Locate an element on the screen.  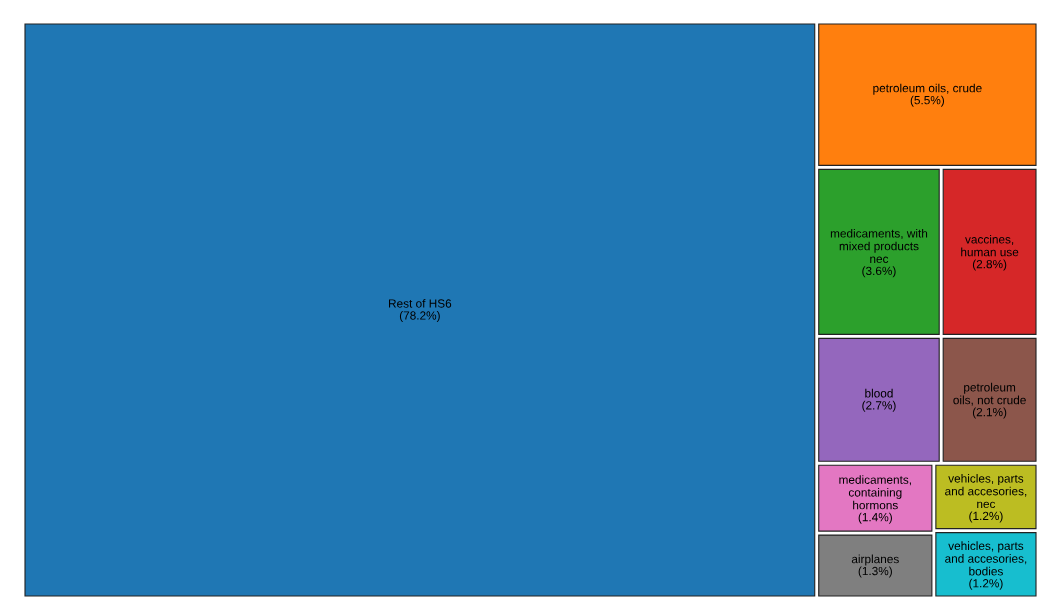
data-label: (2.1%) is located at coordinates (989, 413).